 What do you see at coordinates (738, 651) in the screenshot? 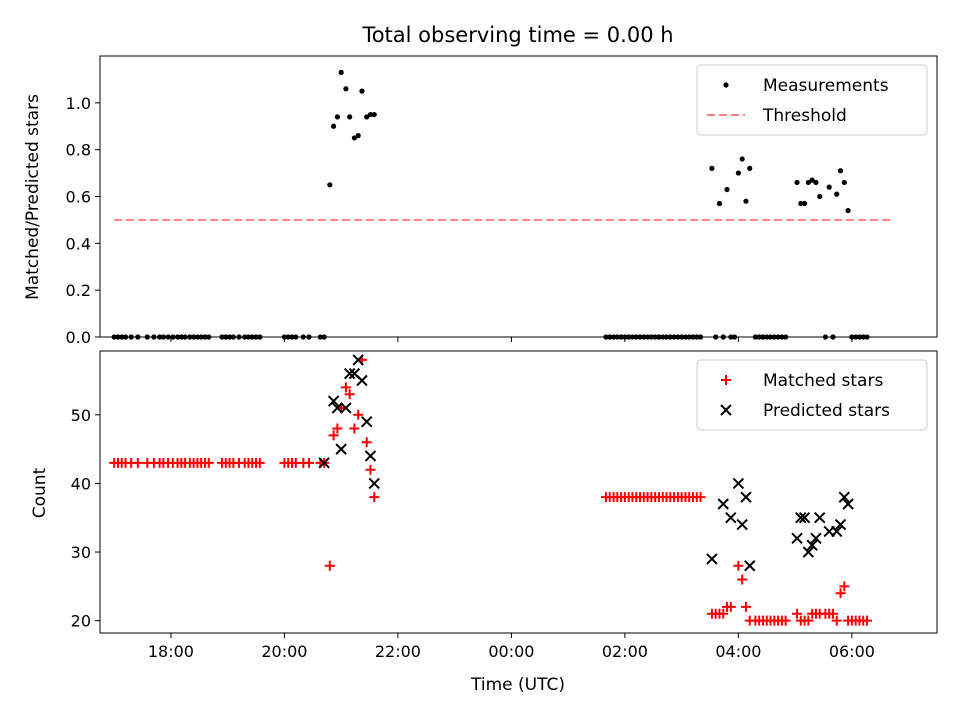
I see `x-tick-label: 04:00` at bounding box center [738, 651].